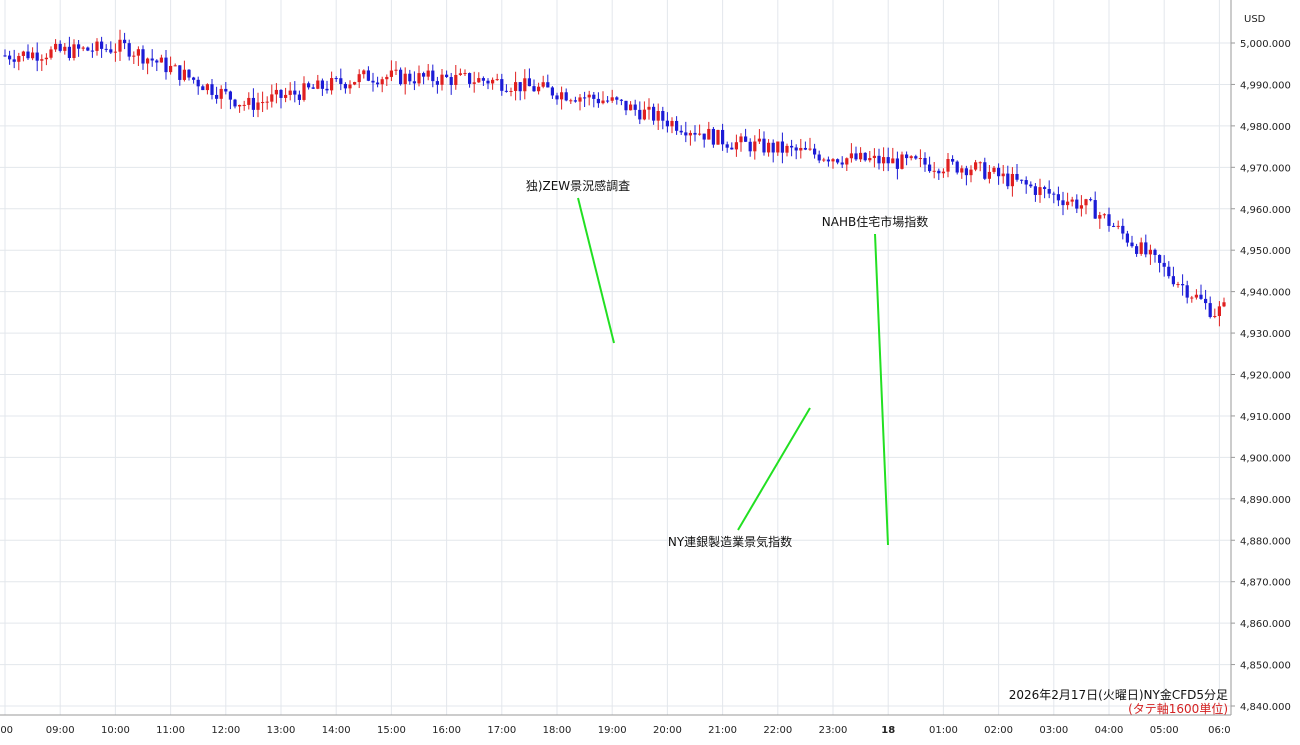  I want to click on x-tick-label: 21:00, so click(722, 730).